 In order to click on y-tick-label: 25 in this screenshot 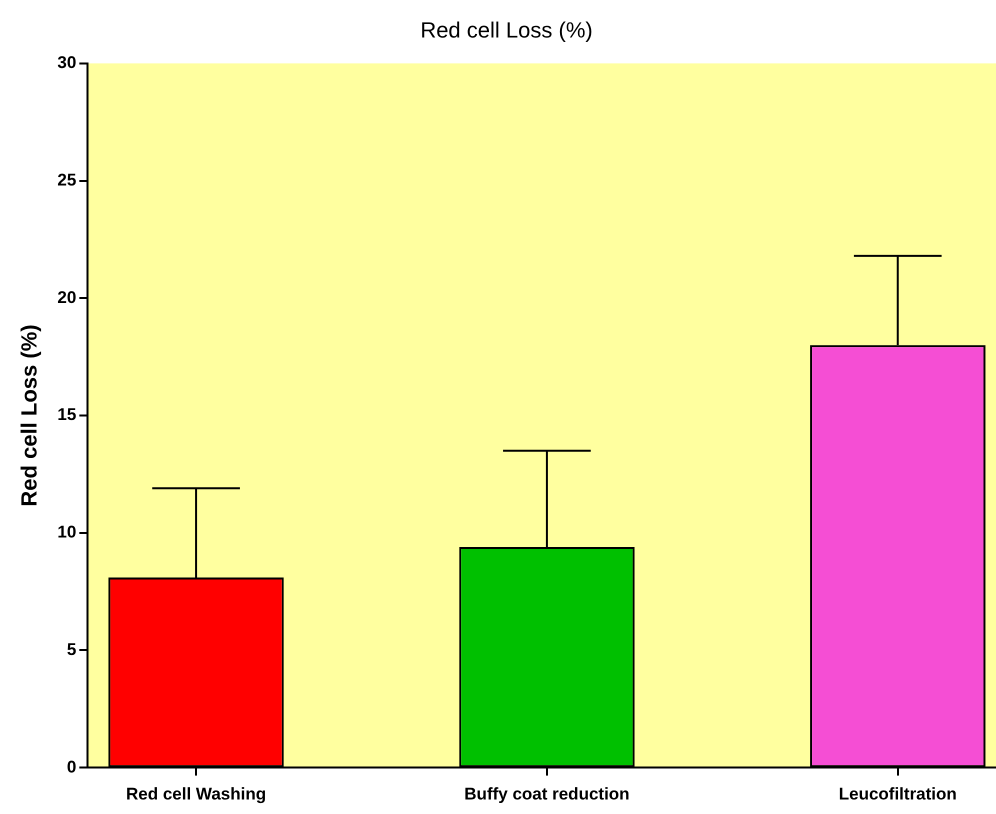, I will do `click(66, 180)`.